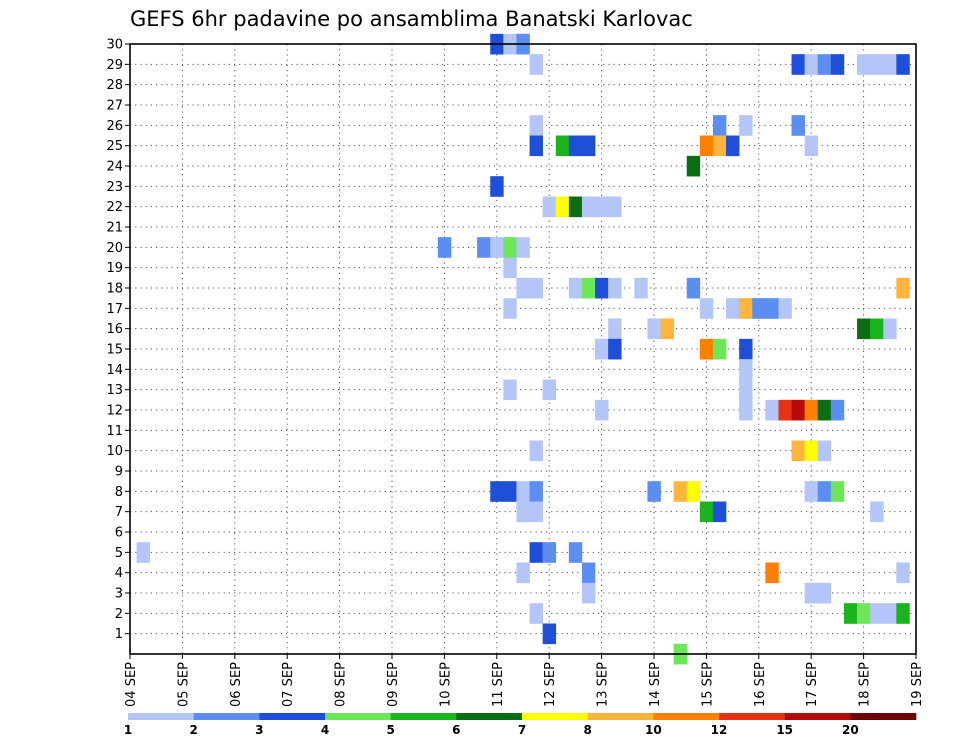 This screenshot has height=742, width=960. What do you see at coordinates (114, 370) in the screenshot?
I see `y-tick-label: 14` at bounding box center [114, 370].